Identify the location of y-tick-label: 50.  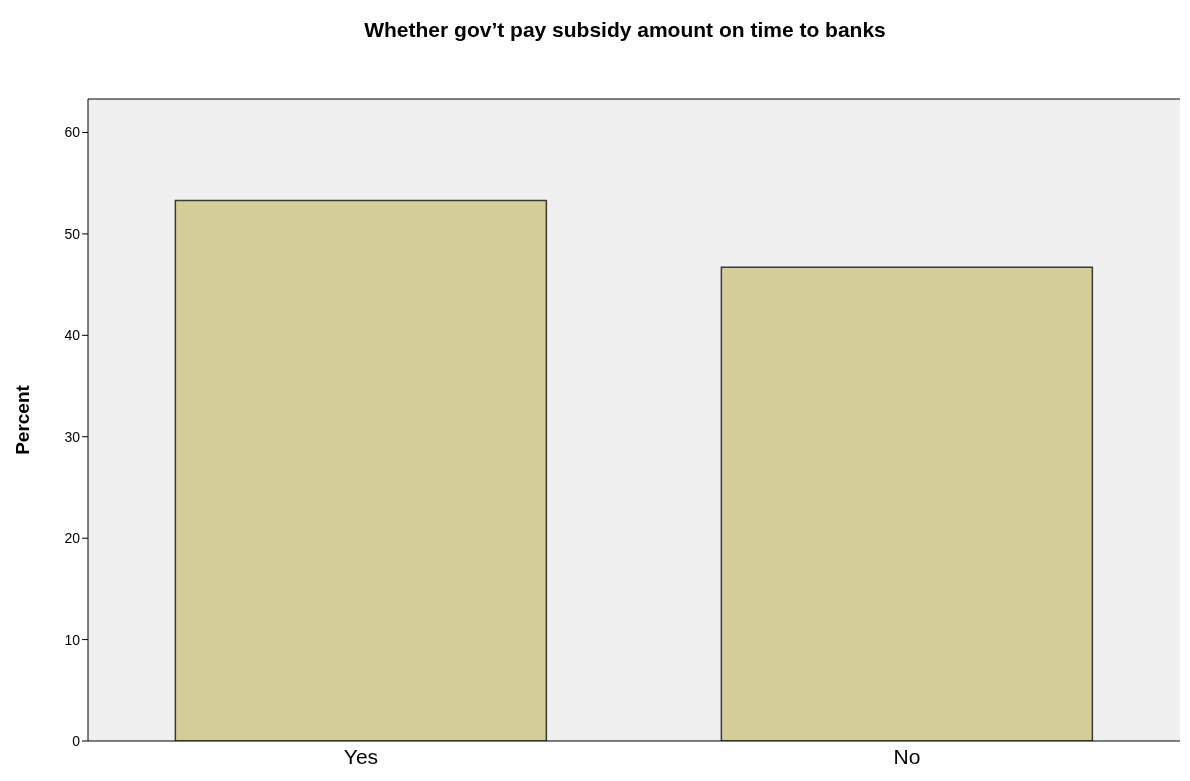
(72, 233).